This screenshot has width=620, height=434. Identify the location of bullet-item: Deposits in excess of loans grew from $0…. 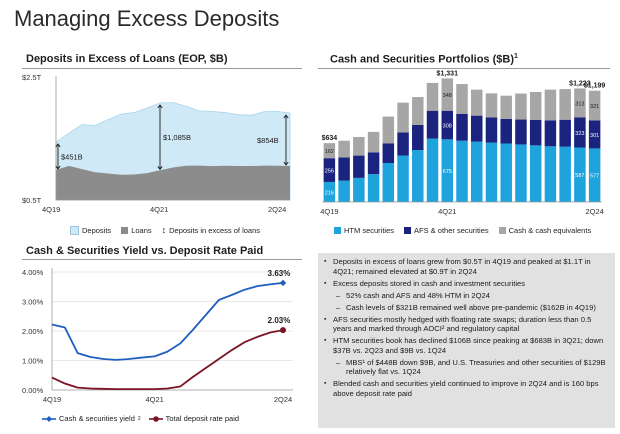
(466, 266).